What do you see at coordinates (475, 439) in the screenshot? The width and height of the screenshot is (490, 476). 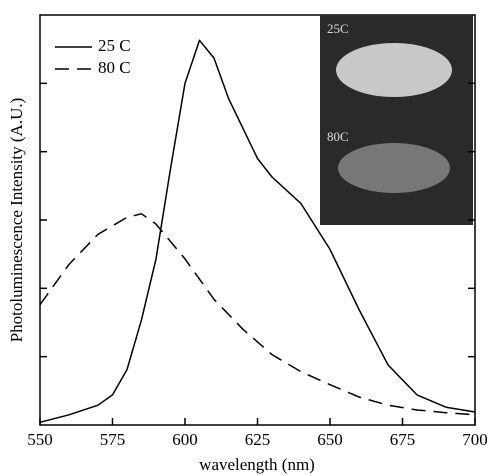 I see `x-tick-label: 700` at bounding box center [475, 439].